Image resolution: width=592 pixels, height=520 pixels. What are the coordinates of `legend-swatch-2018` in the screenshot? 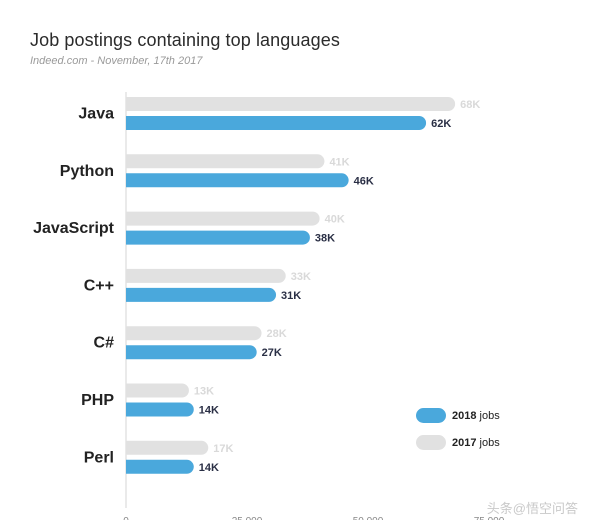 It's located at (431, 415).